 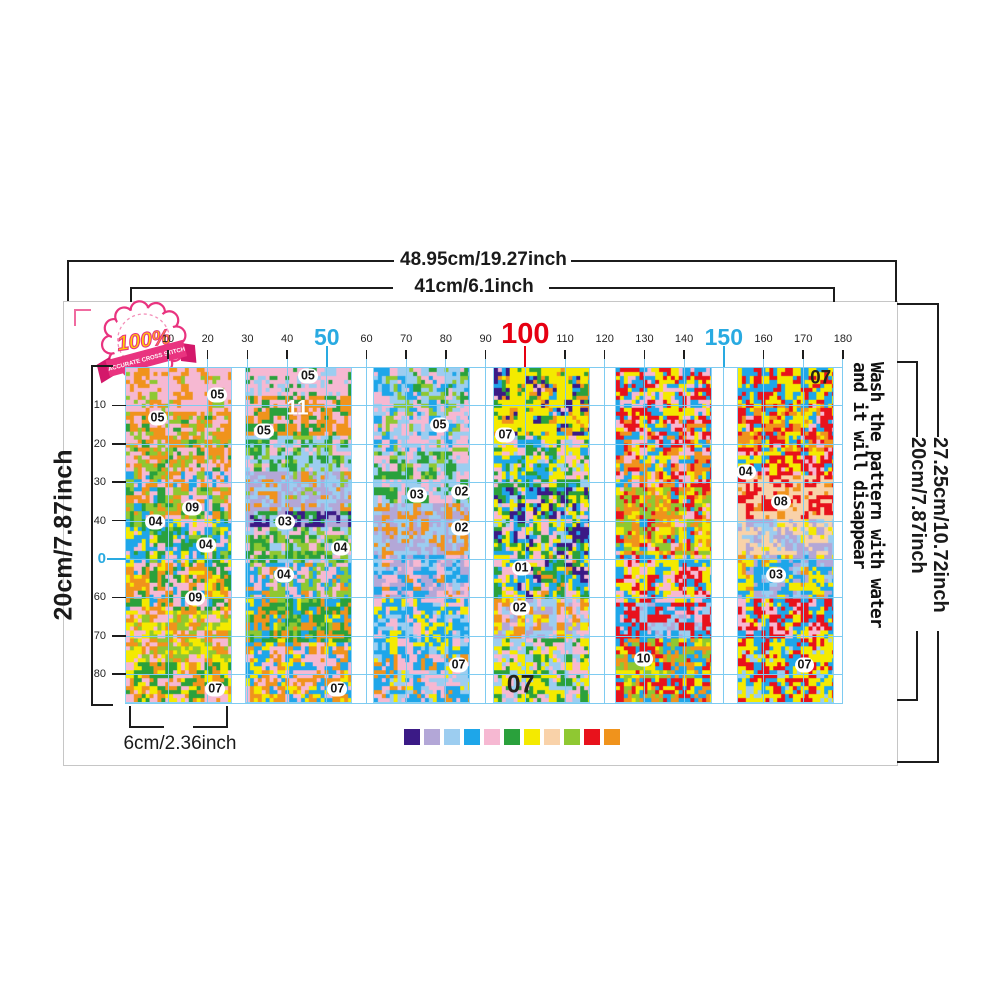 I want to click on pattern-panel-3: 05 02 03 02 07, so click(x=422, y=535).